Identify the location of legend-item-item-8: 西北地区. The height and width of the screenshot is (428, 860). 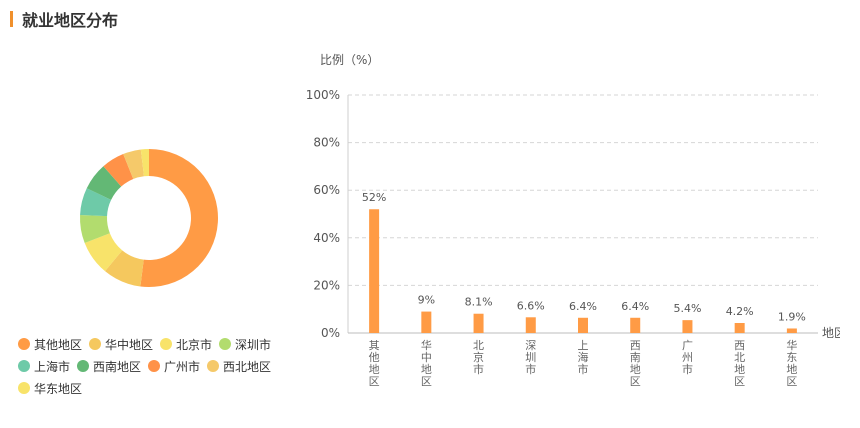
(239, 366).